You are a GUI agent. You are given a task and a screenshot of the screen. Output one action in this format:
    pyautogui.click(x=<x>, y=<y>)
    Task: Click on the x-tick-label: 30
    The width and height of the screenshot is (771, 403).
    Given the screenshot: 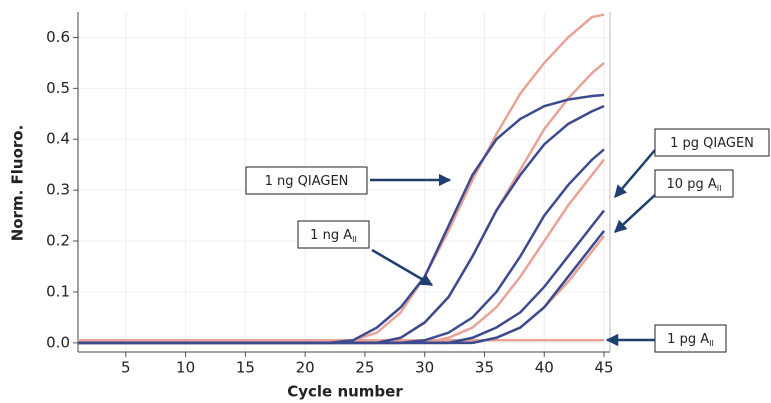 What is the action you would take?
    pyautogui.click(x=424, y=368)
    